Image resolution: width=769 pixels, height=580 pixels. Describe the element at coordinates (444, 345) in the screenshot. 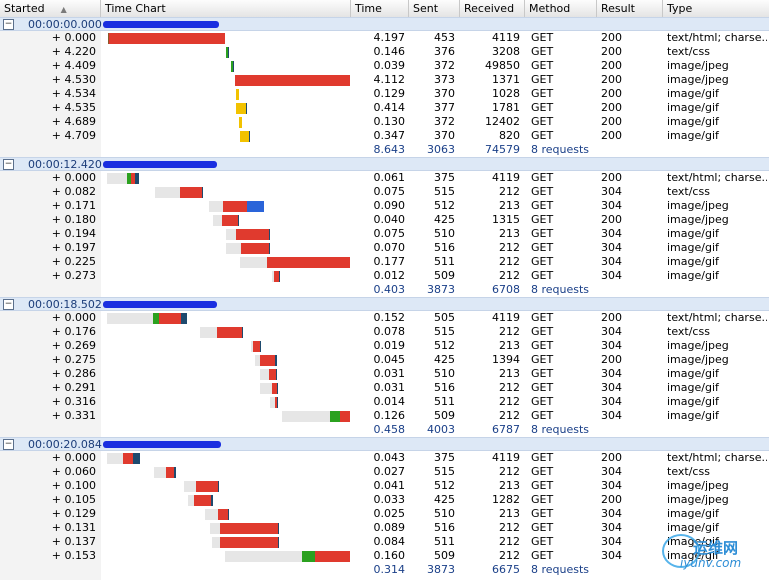

I see `request-sent: 512` at that location.